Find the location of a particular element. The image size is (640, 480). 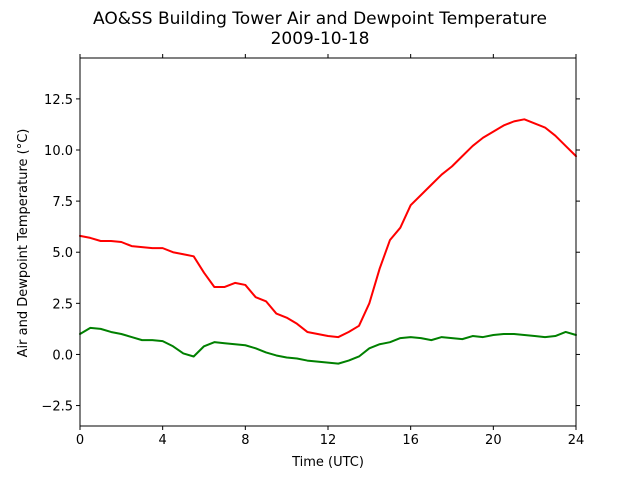

x-tick-label: 8 is located at coordinates (245, 440).